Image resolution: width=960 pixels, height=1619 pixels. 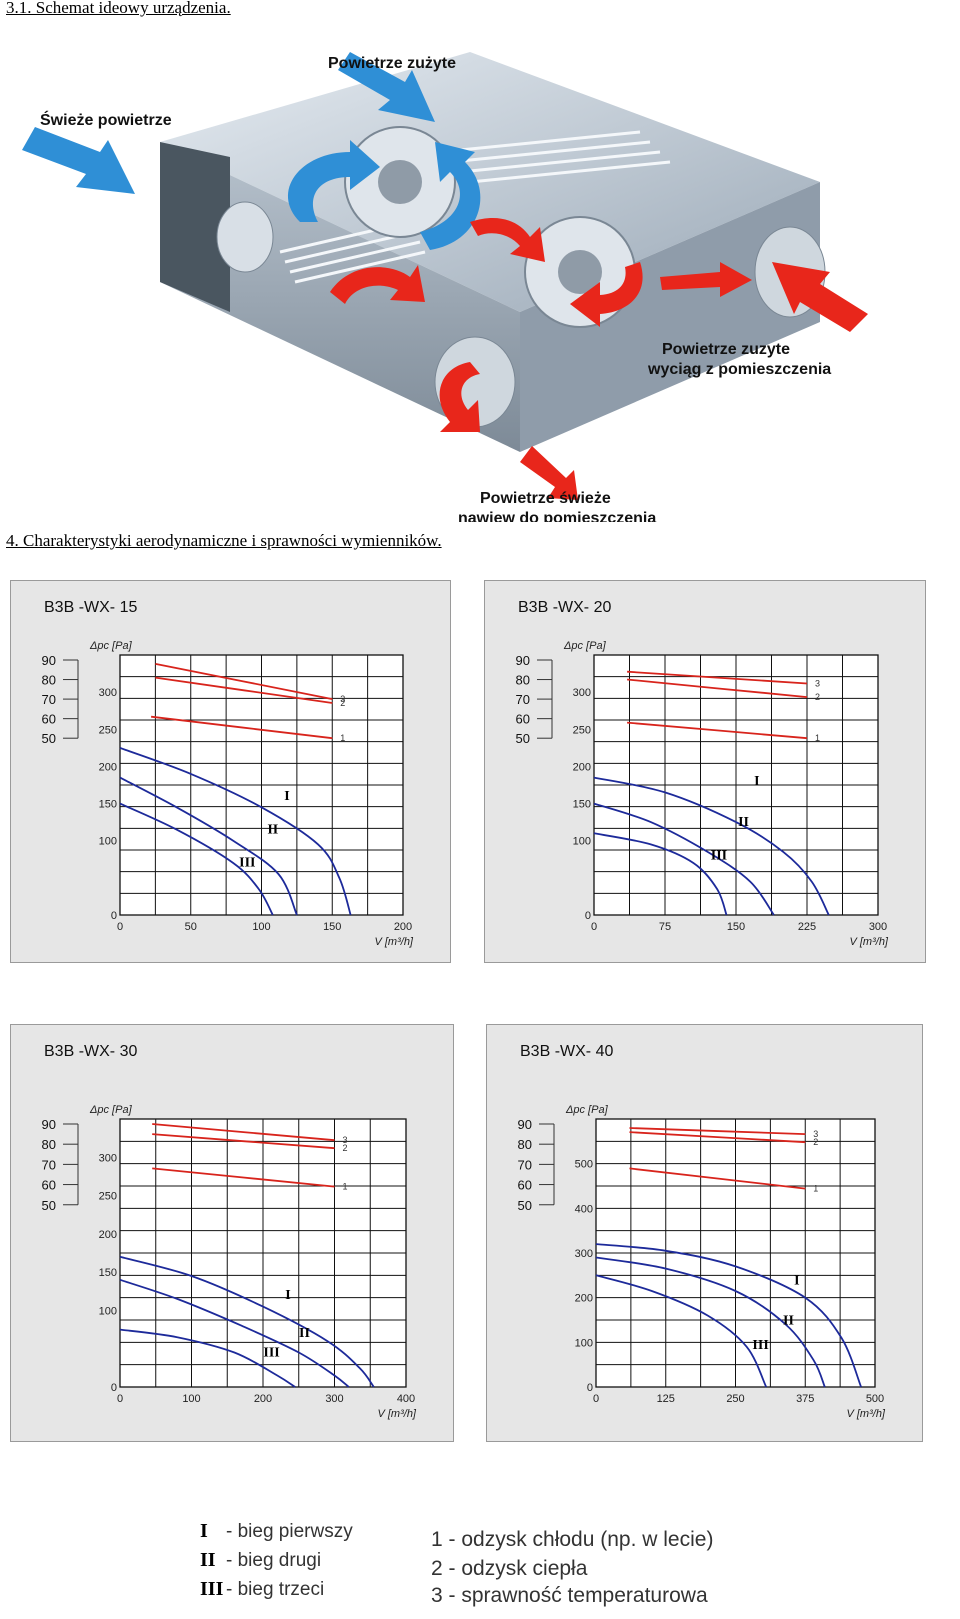 I want to click on efficiency-tick-label: 70, so click(x=49, y=699).